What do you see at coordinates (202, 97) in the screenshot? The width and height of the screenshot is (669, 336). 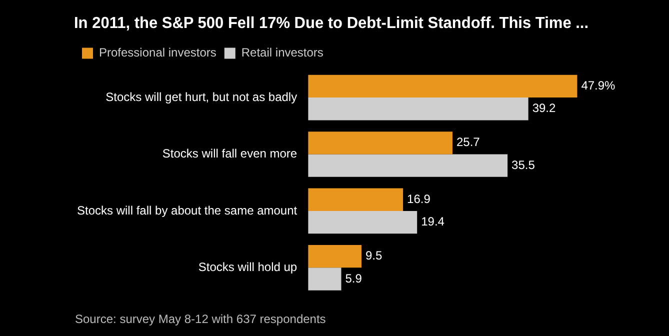 I see `y-tick-label: Stocks will get hurt, but not as badly` at bounding box center [202, 97].